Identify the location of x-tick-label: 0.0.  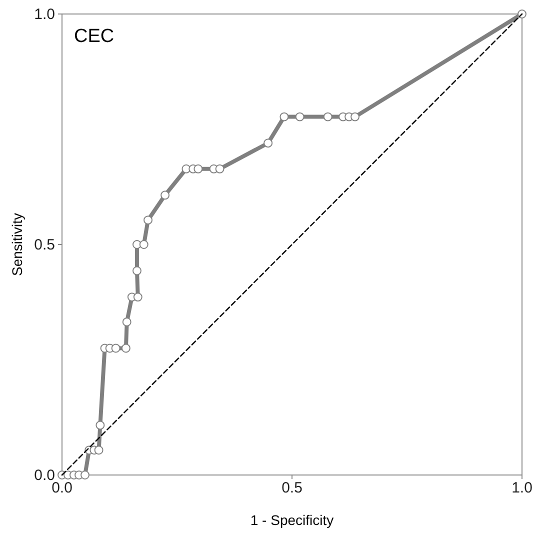
(62, 488).